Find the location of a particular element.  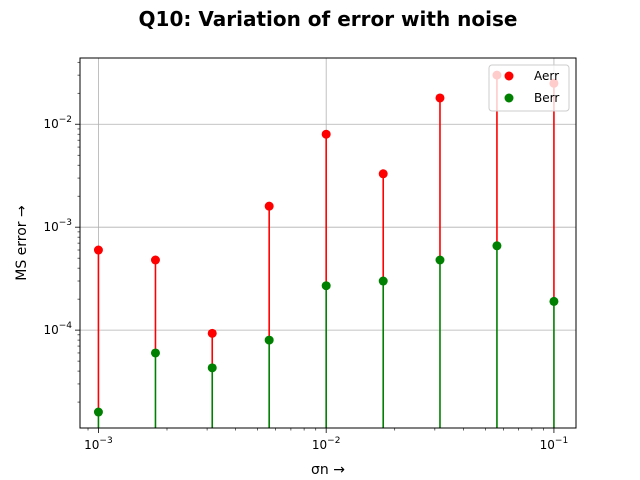

x-tick-label: 10⁻³ is located at coordinates (98, 444).